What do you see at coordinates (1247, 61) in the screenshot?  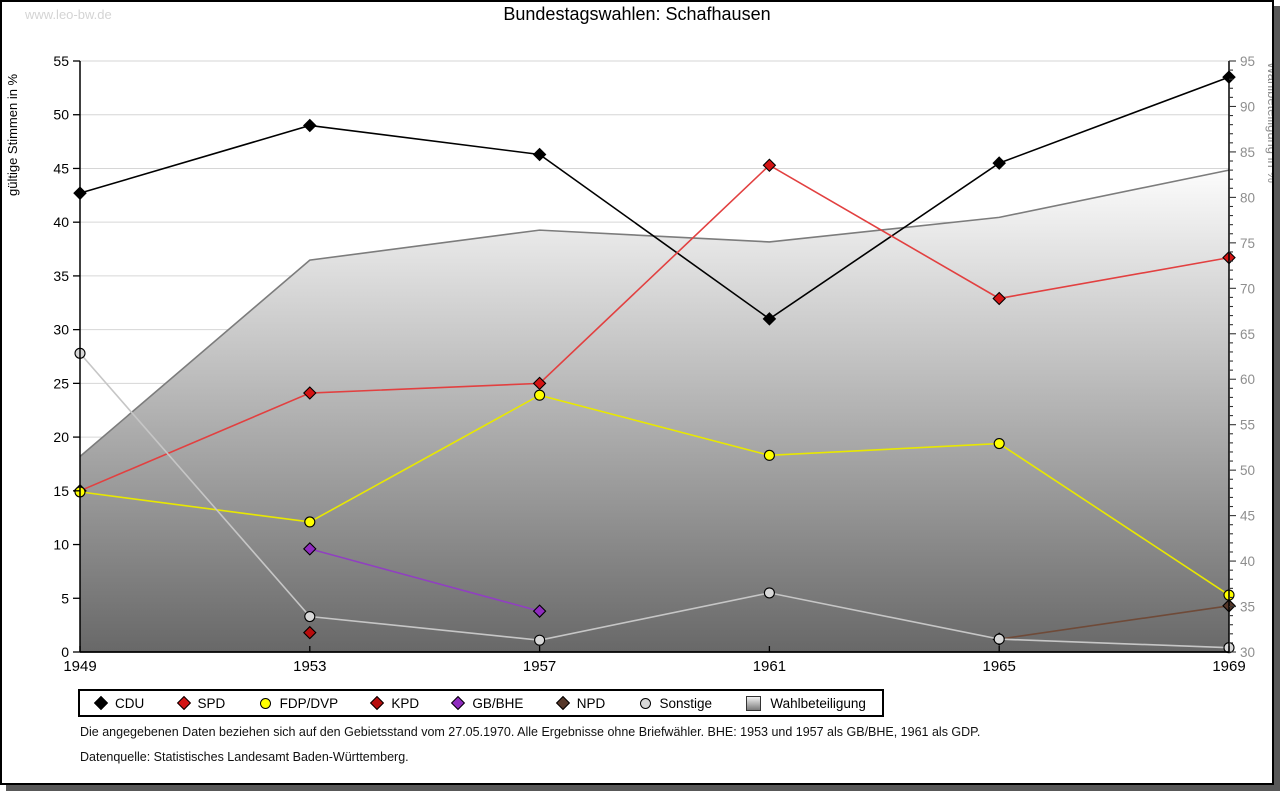 I see `right-tick-label: 95` at bounding box center [1247, 61].